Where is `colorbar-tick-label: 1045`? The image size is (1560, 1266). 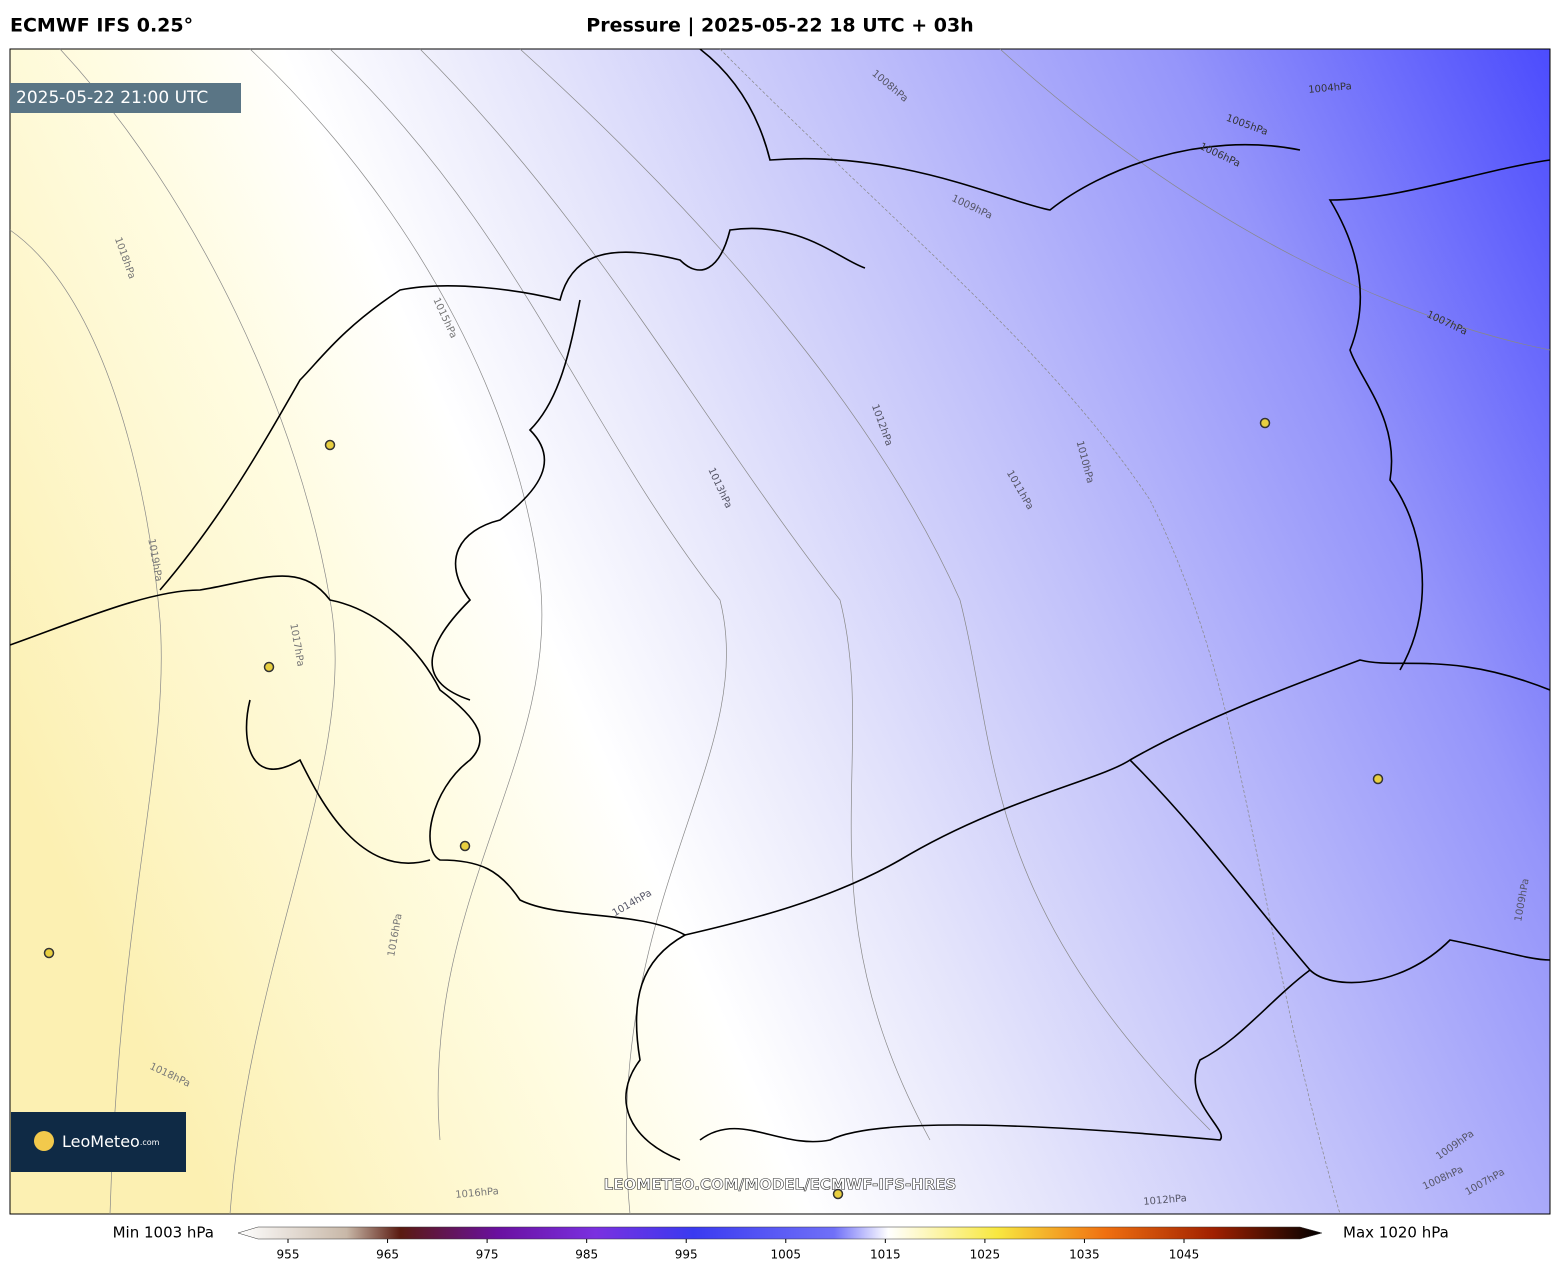 colorbar-tick-label: 1045 is located at coordinates (1184, 1255).